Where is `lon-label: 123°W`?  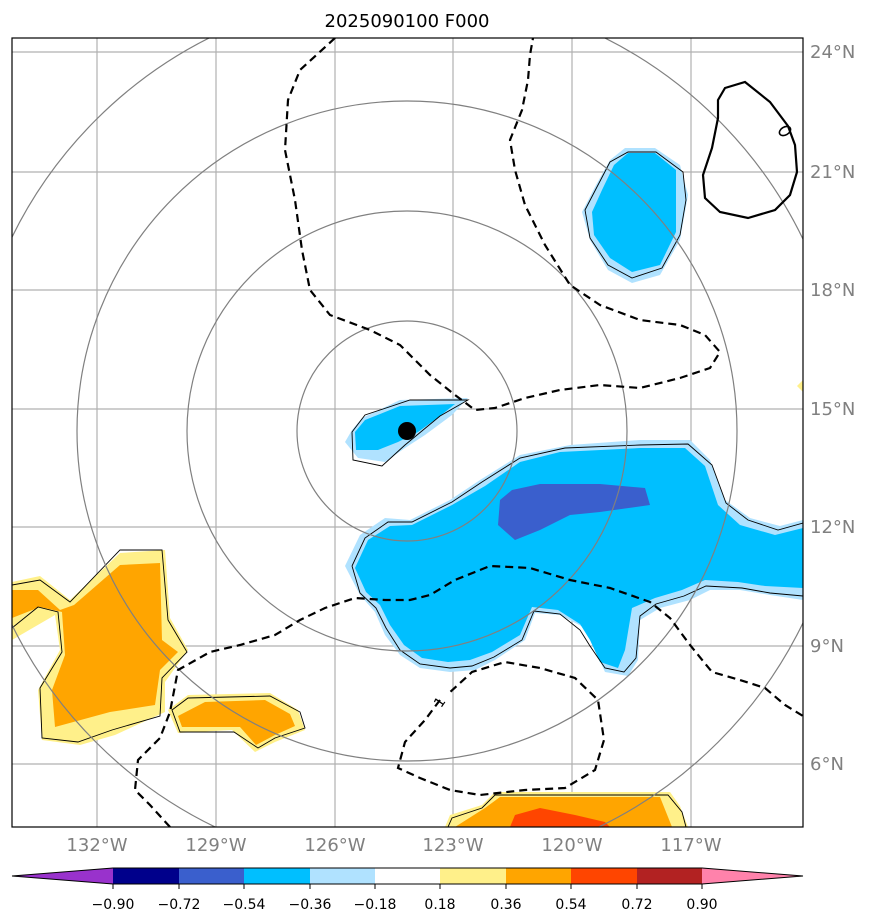 lon-label: 123°W is located at coordinates (452, 845).